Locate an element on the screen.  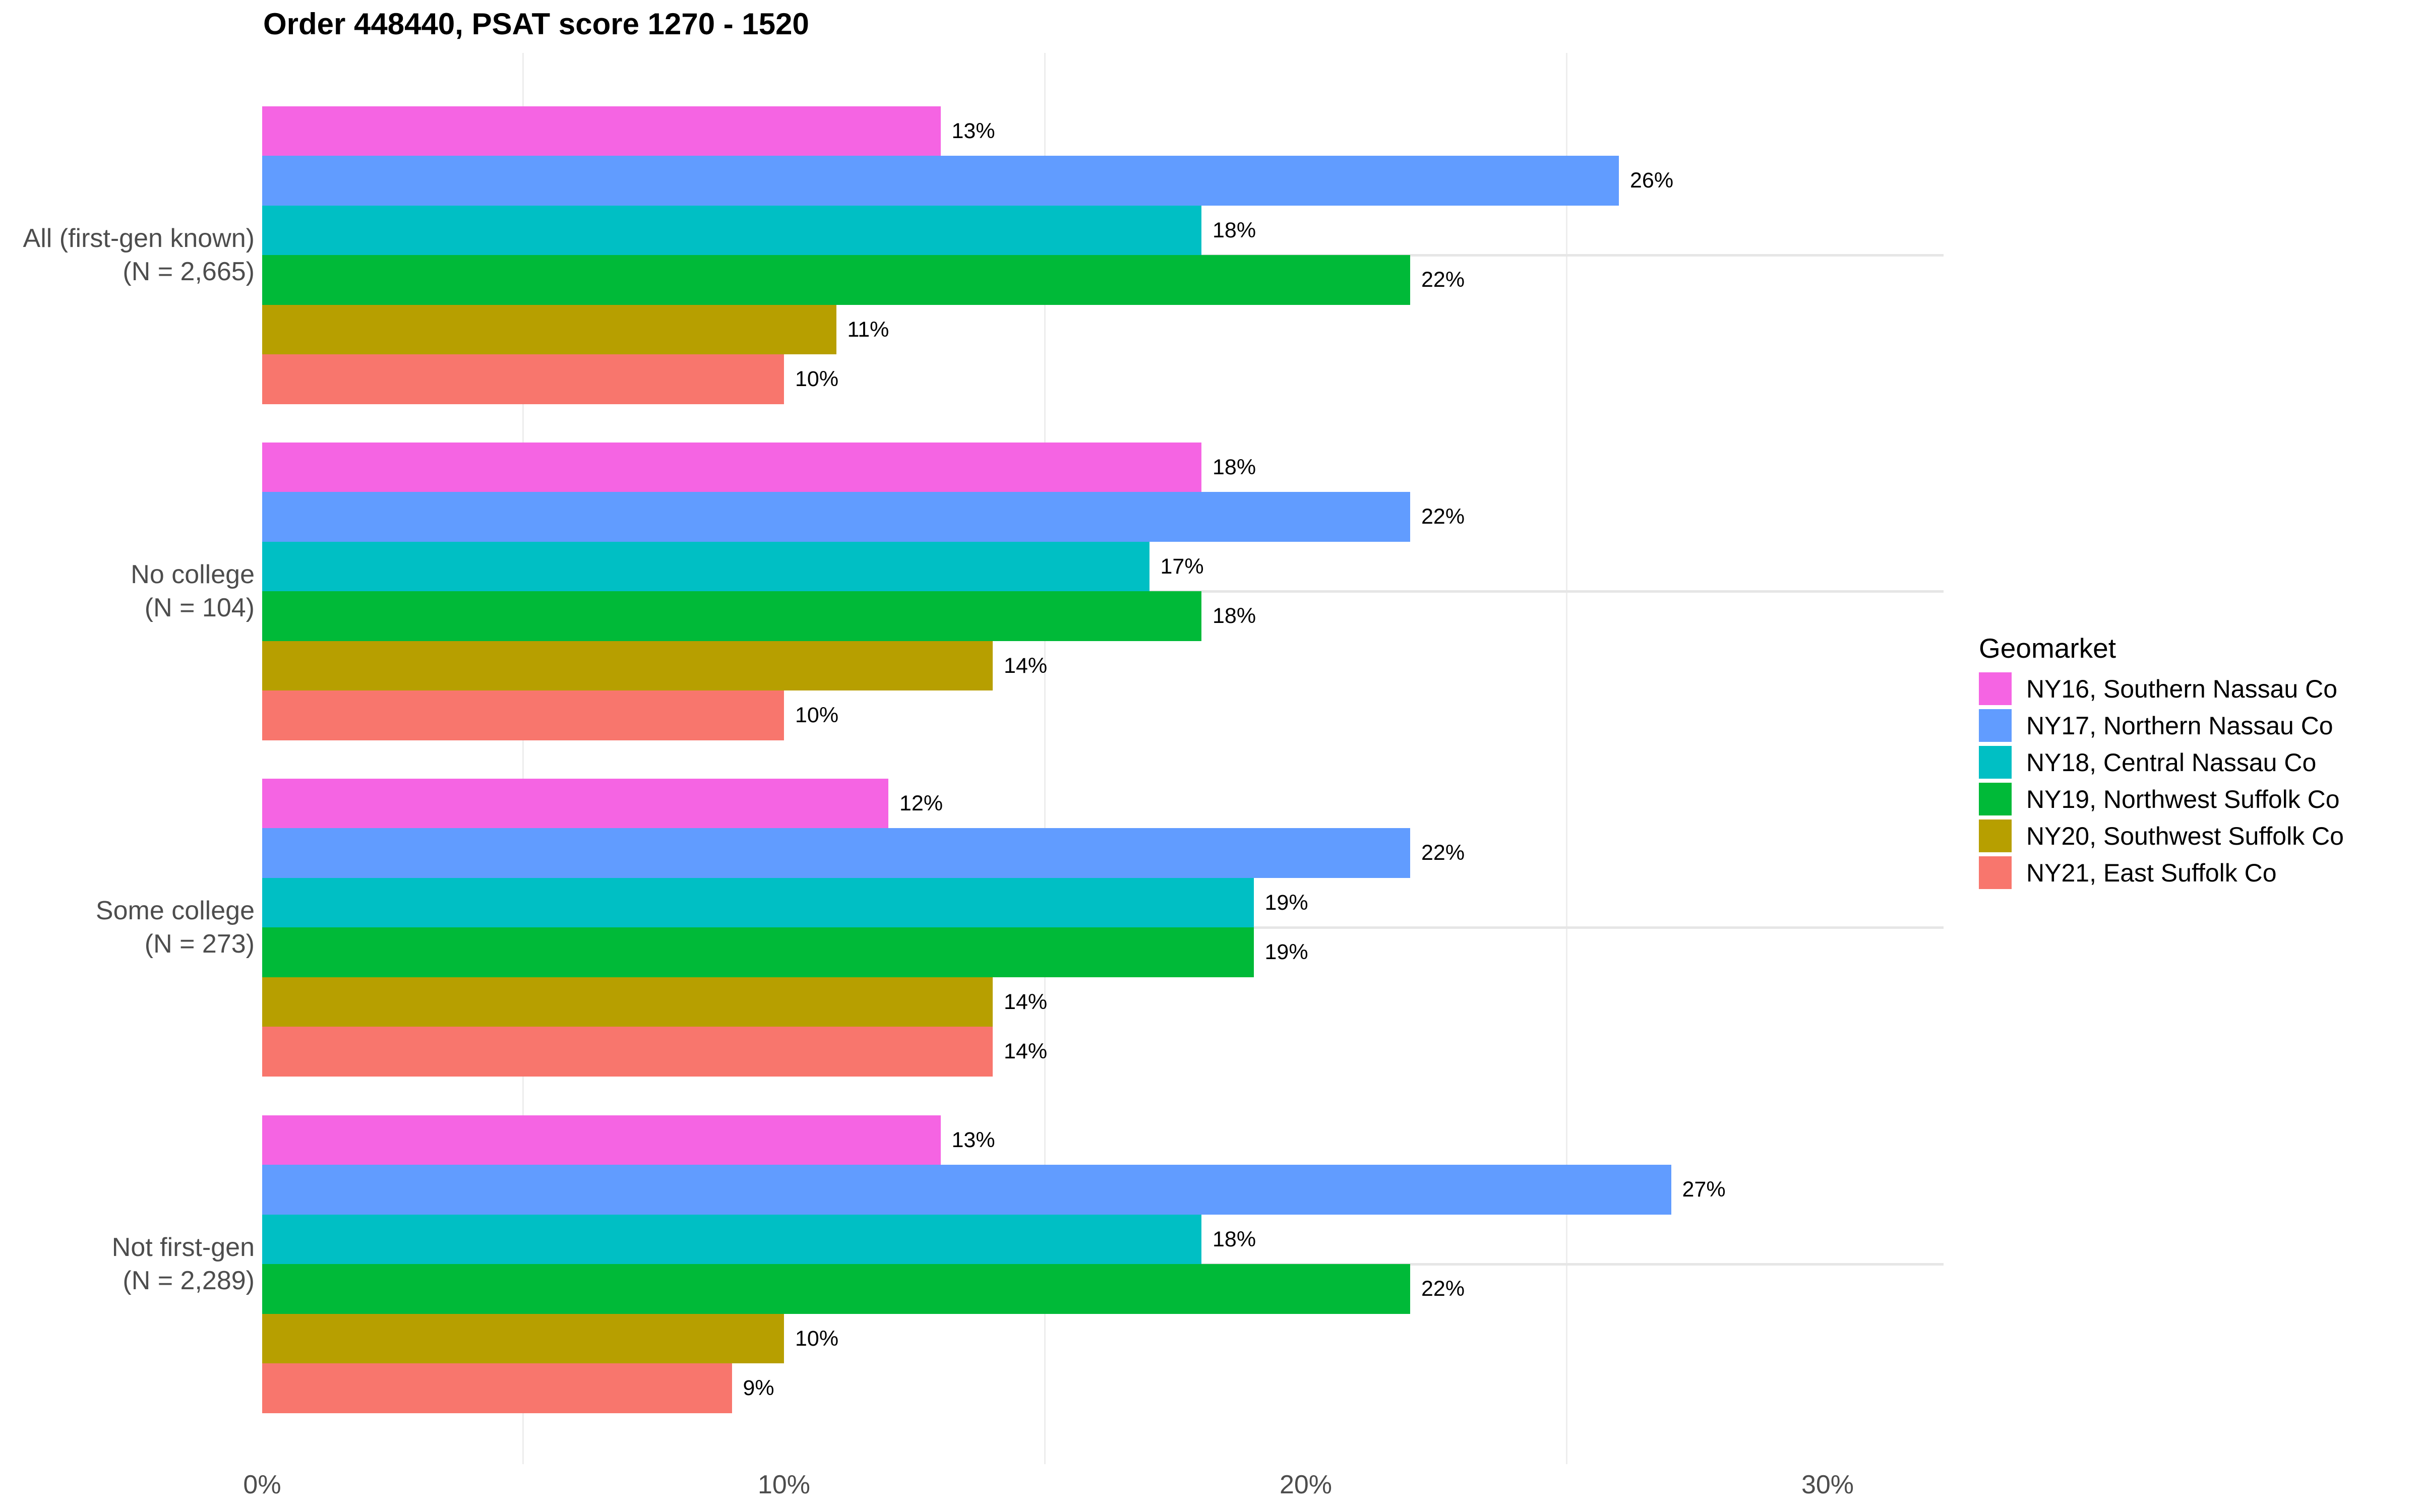
legend-title: Geomarket is located at coordinates (2047, 648).